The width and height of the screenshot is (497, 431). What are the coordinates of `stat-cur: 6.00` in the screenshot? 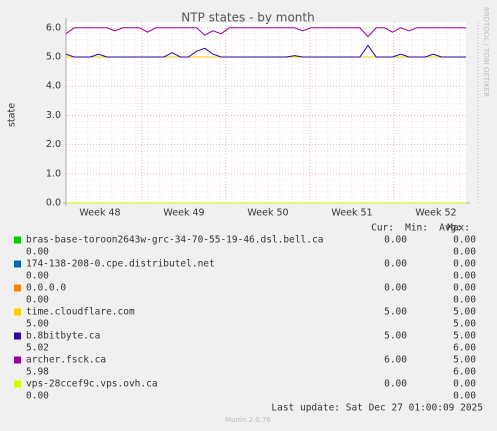 It's located at (395, 360).